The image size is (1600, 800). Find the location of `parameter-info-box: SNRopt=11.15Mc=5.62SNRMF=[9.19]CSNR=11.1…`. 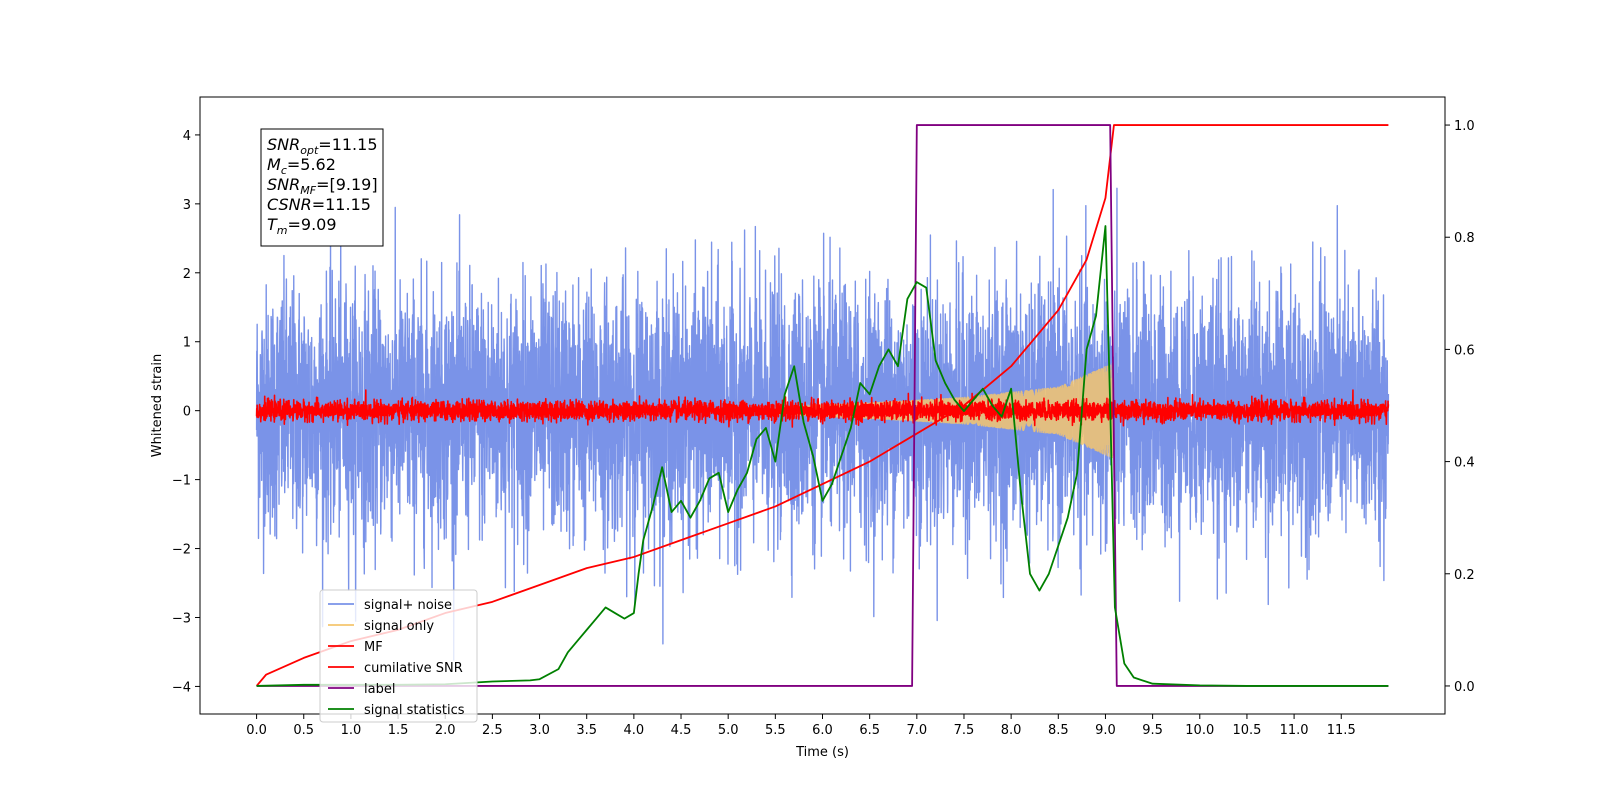

parameter-info-box: SNRopt=11.15Mc=5.62SNRMF=[9.19]CSNR=11.1… is located at coordinates (322, 187).